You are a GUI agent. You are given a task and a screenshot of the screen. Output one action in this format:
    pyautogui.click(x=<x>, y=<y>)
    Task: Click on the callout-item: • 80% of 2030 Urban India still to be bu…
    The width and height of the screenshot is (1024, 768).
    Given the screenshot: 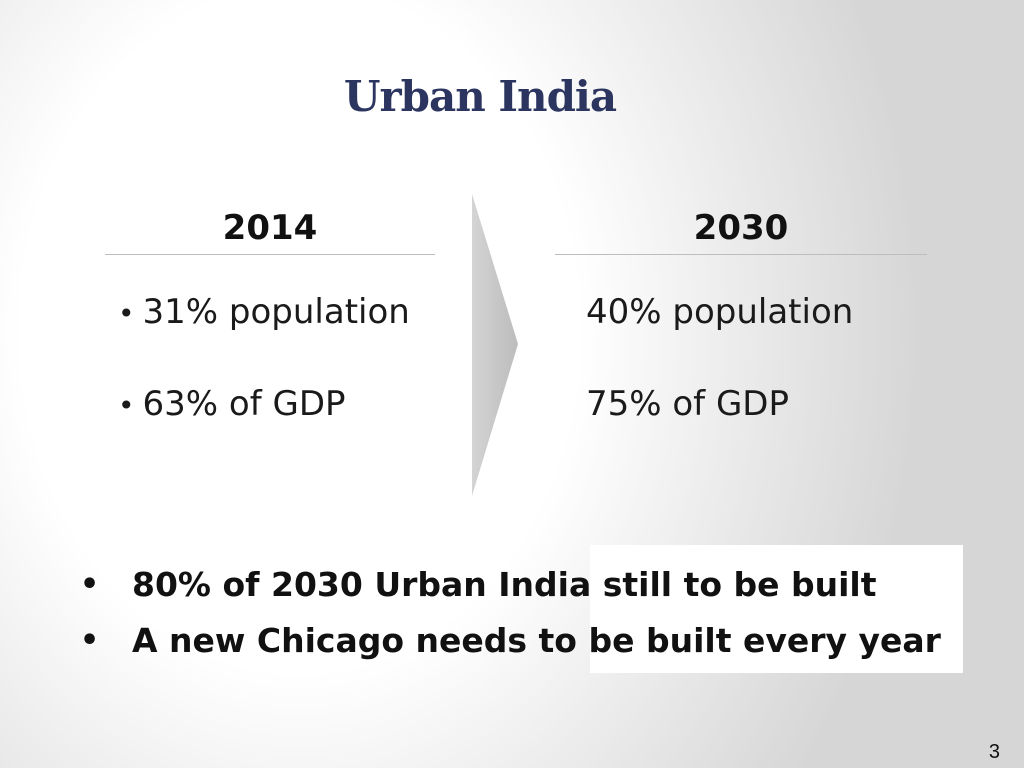 What is the action you would take?
    pyautogui.click(x=530, y=584)
    